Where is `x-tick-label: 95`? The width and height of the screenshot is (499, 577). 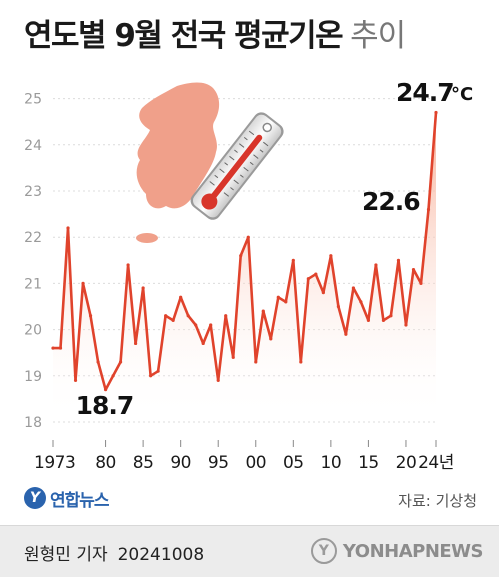
x-tick-label: 95 is located at coordinates (218, 463).